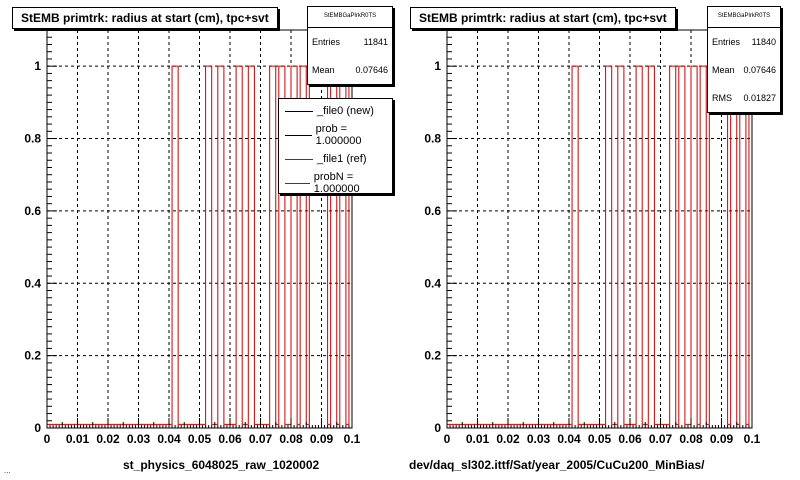 Image resolution: width=800 pixels, height=480 pixels. What do you see at coordinates (32, 356) in the screenshot?
I see `left-y-tick-label: 0.2` at bounding box center [32, 356].